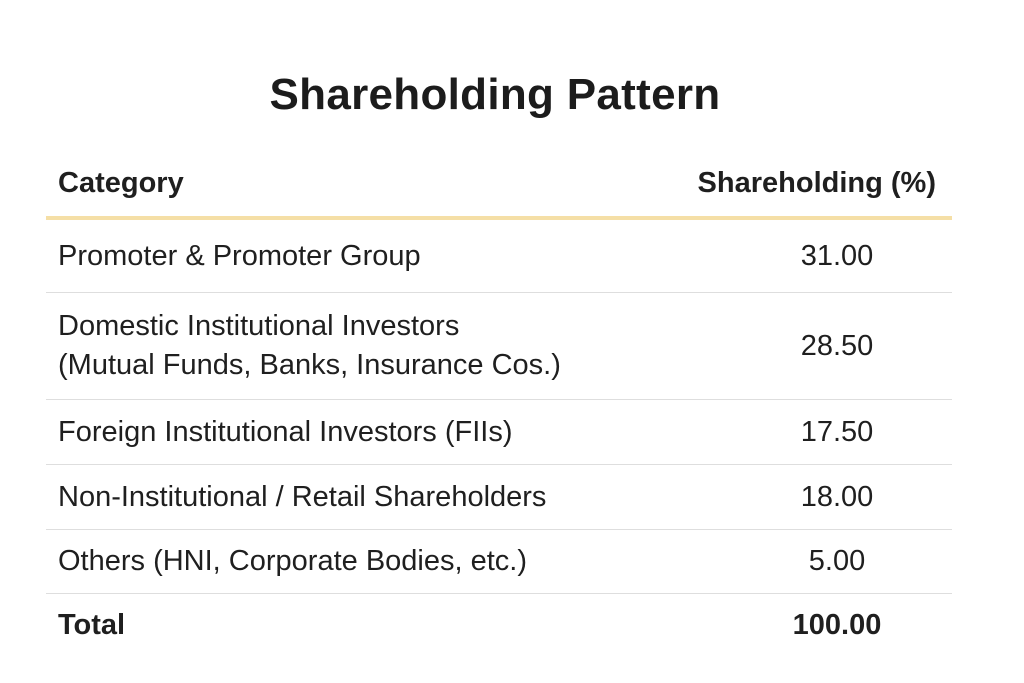 The image size is (1024, 683). I want to click on row-category-line: Promoter & Promoter Group, so click(239, 255).